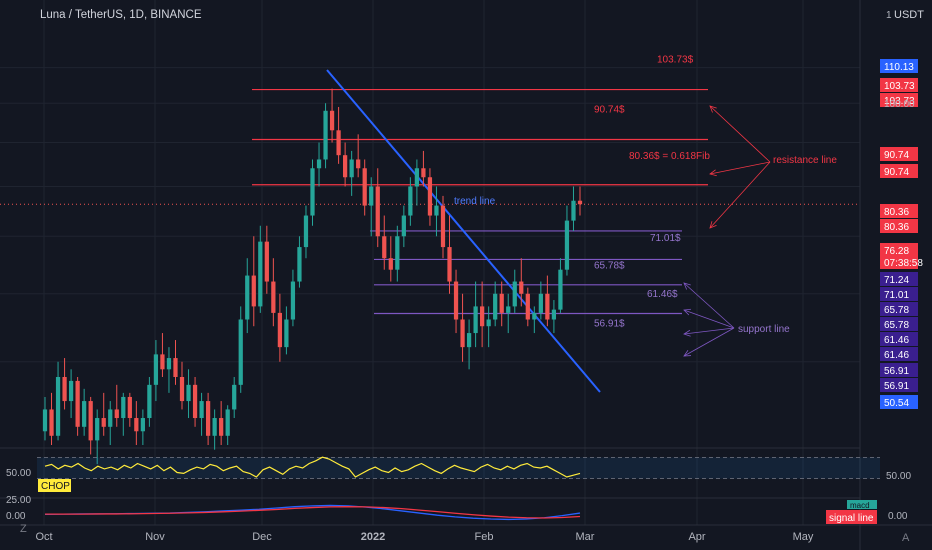  What do you see at coordinates (896, 172) in the screenshot?
I see `price-label-6: 90.74` at bounding box center [896, 172].